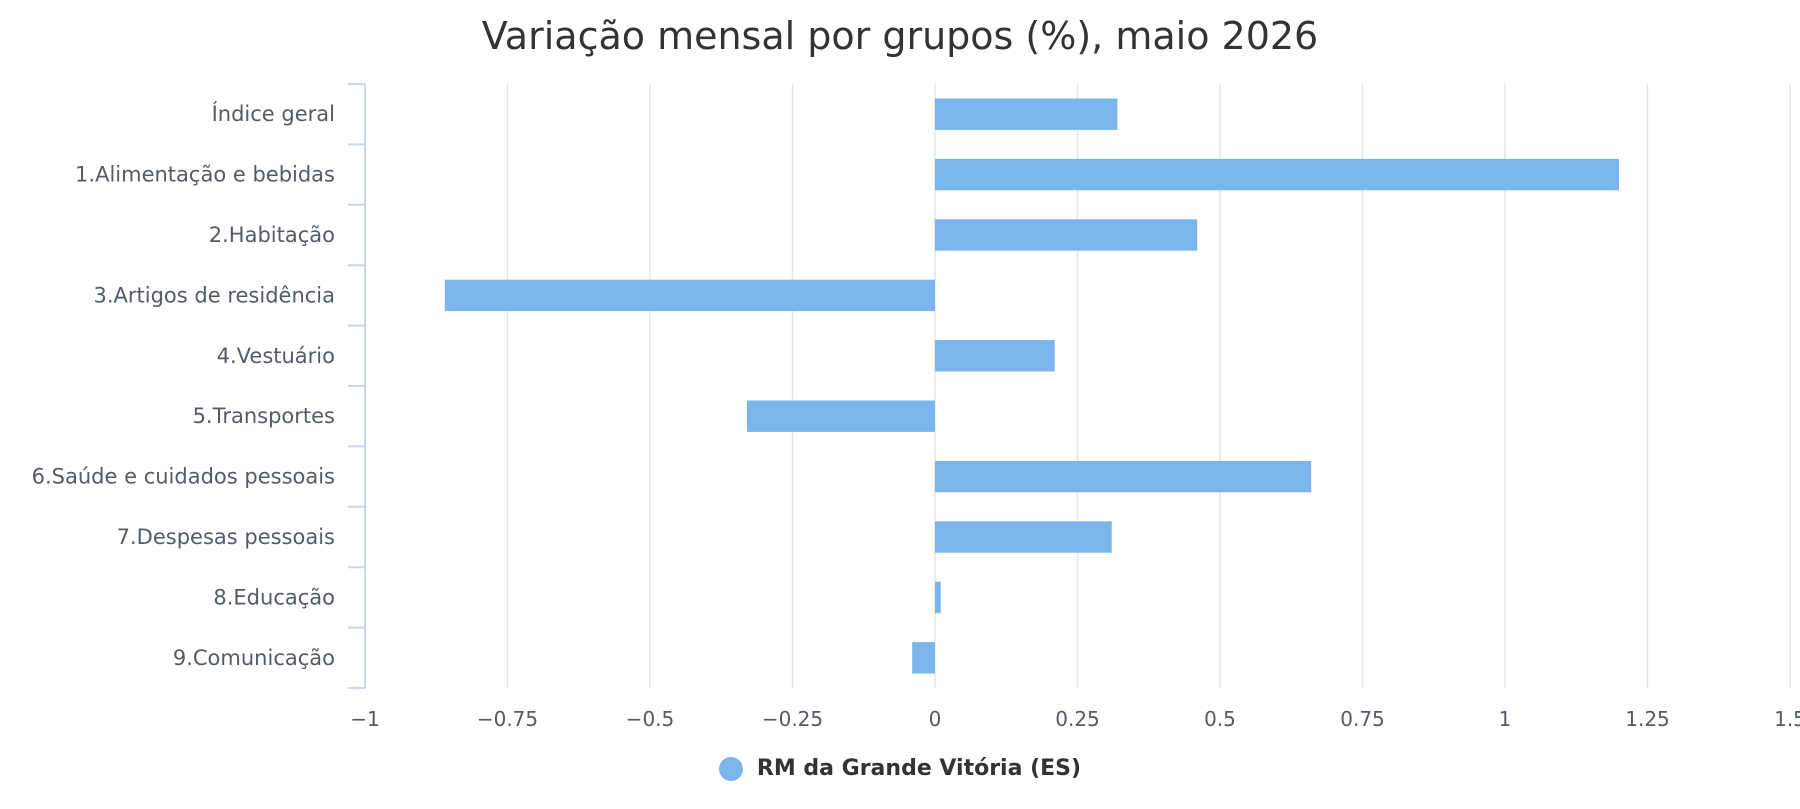 The height and width of the screenshot is (809, 1800). I want to click on category-label: 7.Despesas pessoais, so click(226, 537).